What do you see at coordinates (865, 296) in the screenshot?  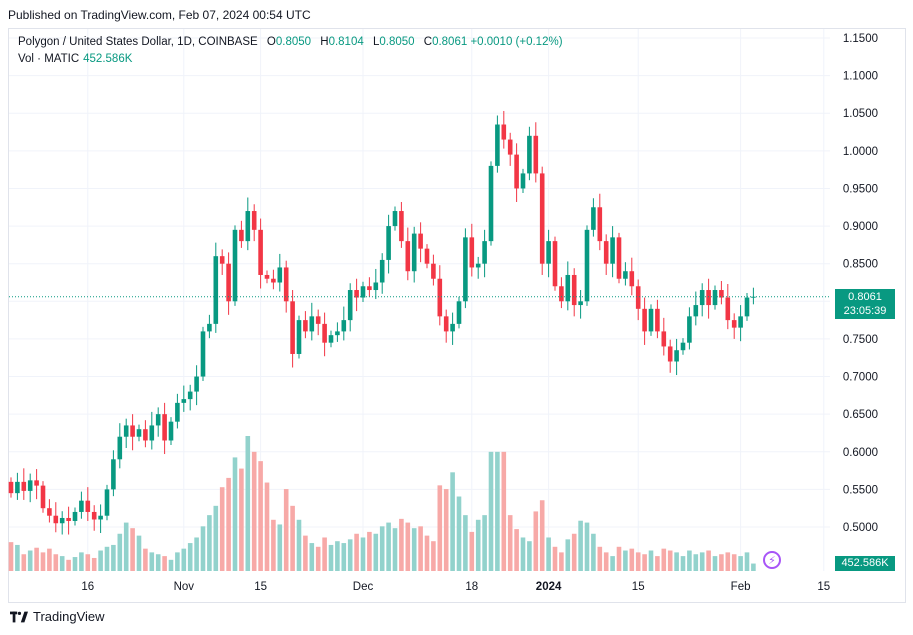 I see `last-price-value: 0.8061` at bounding box center [865, 296].